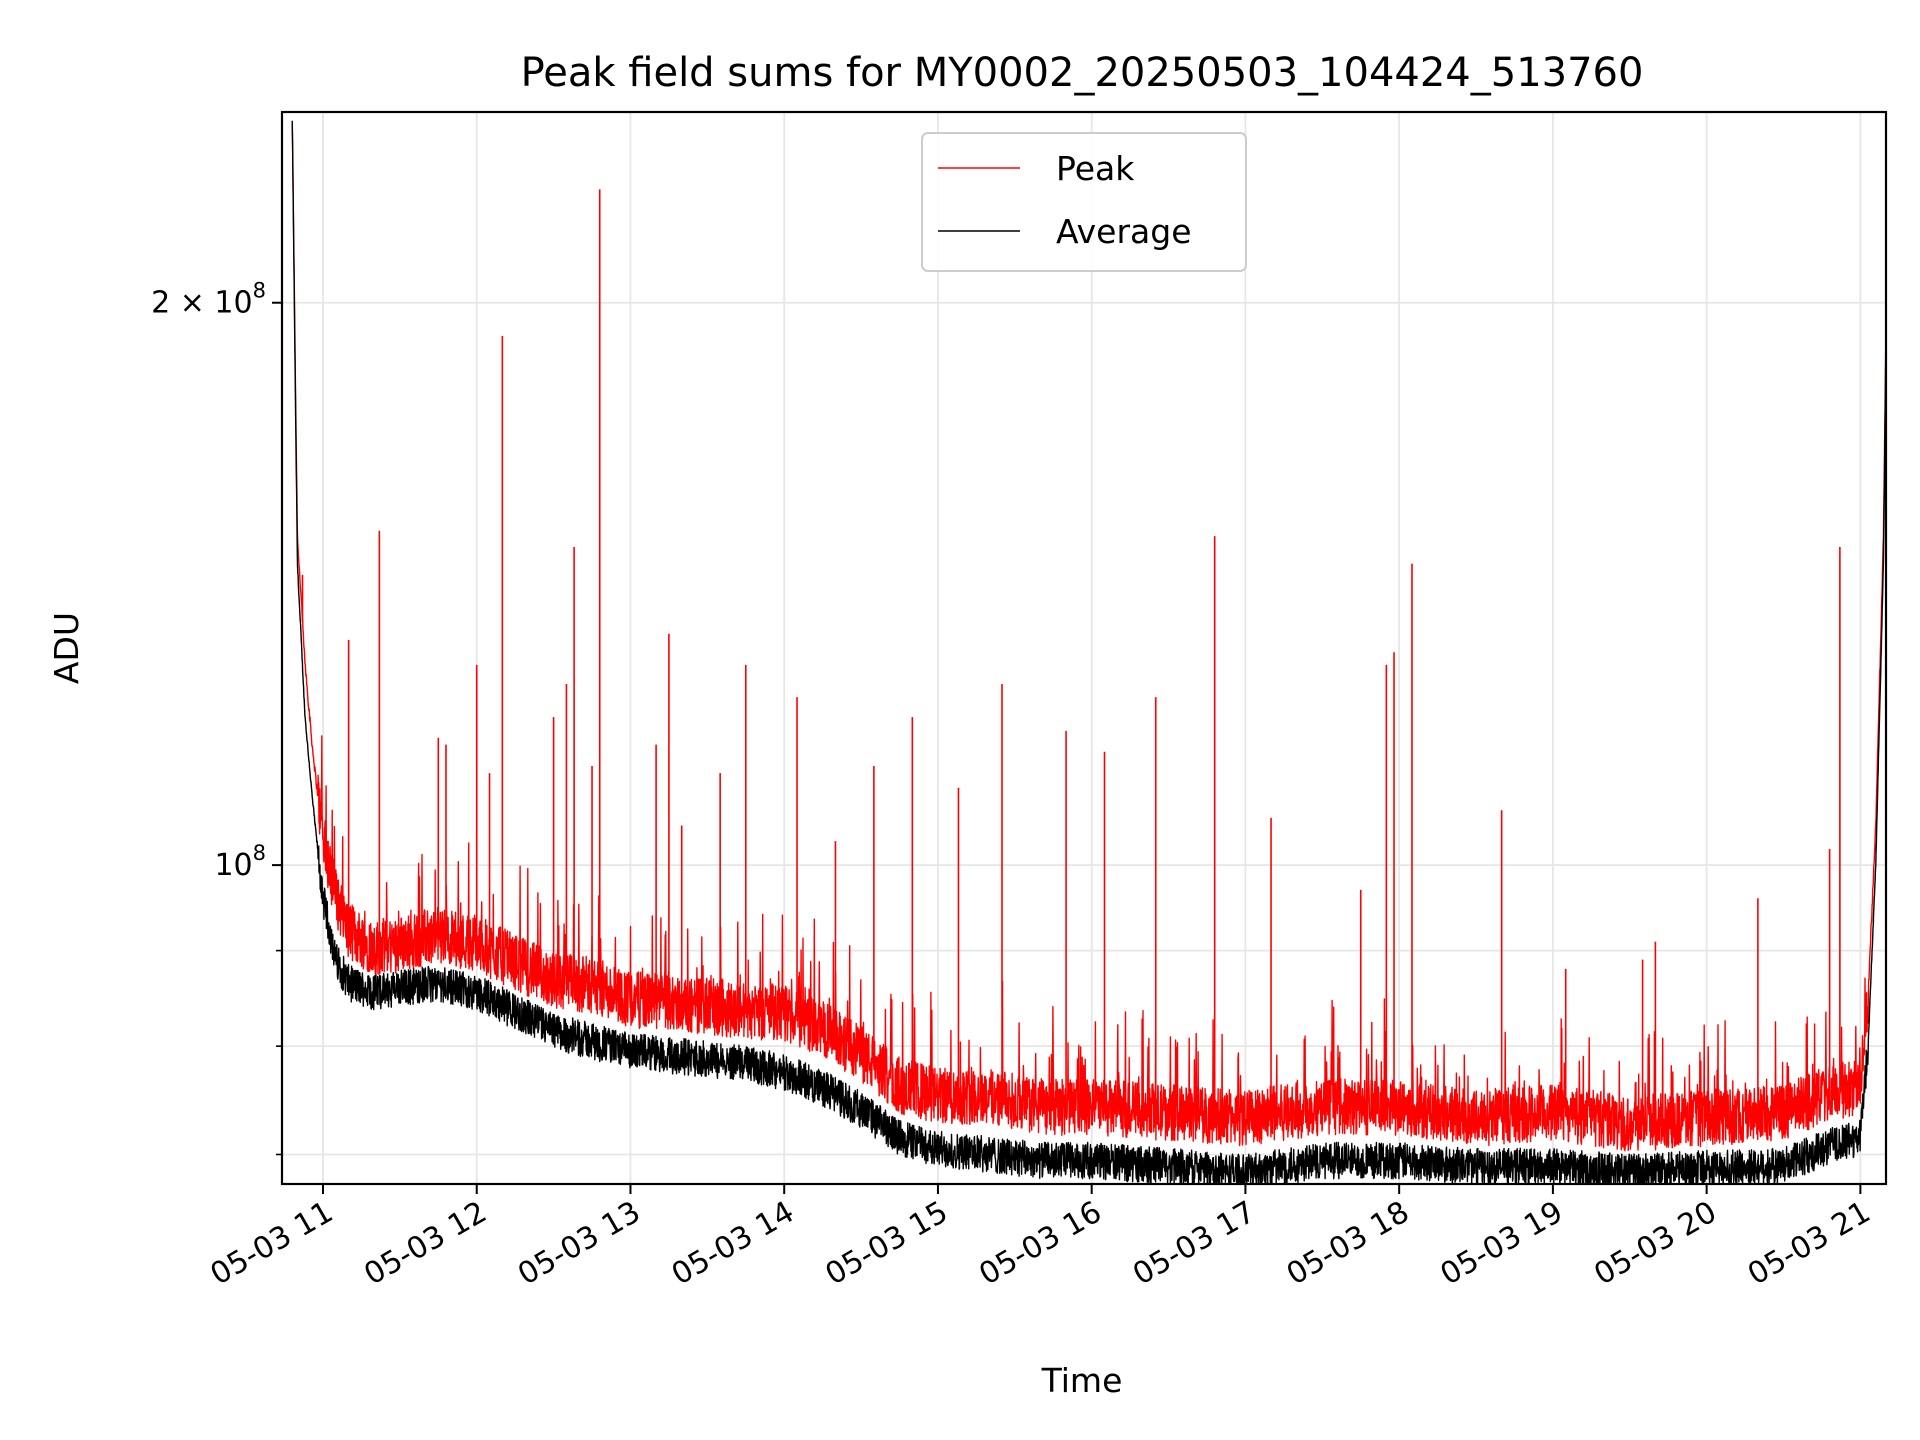 This screenshot has width=1920, height=1440. Describe the element at coordinates (1095, 168) in the screenshot. I see `legend-label-peak: Peak` at that location.